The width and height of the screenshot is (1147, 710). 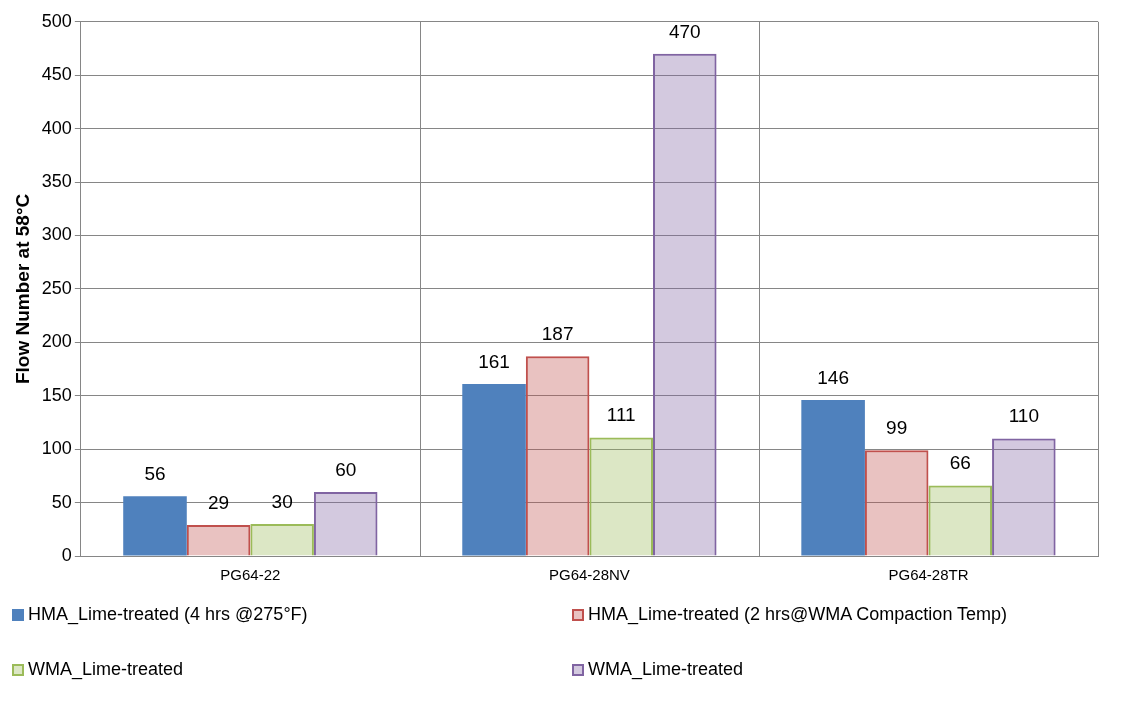 What do you see at coordinates (22, 289) in the screenshot?
I see `y-axis-title: Flow Number at 58°C` at bounding box center [22, 289].